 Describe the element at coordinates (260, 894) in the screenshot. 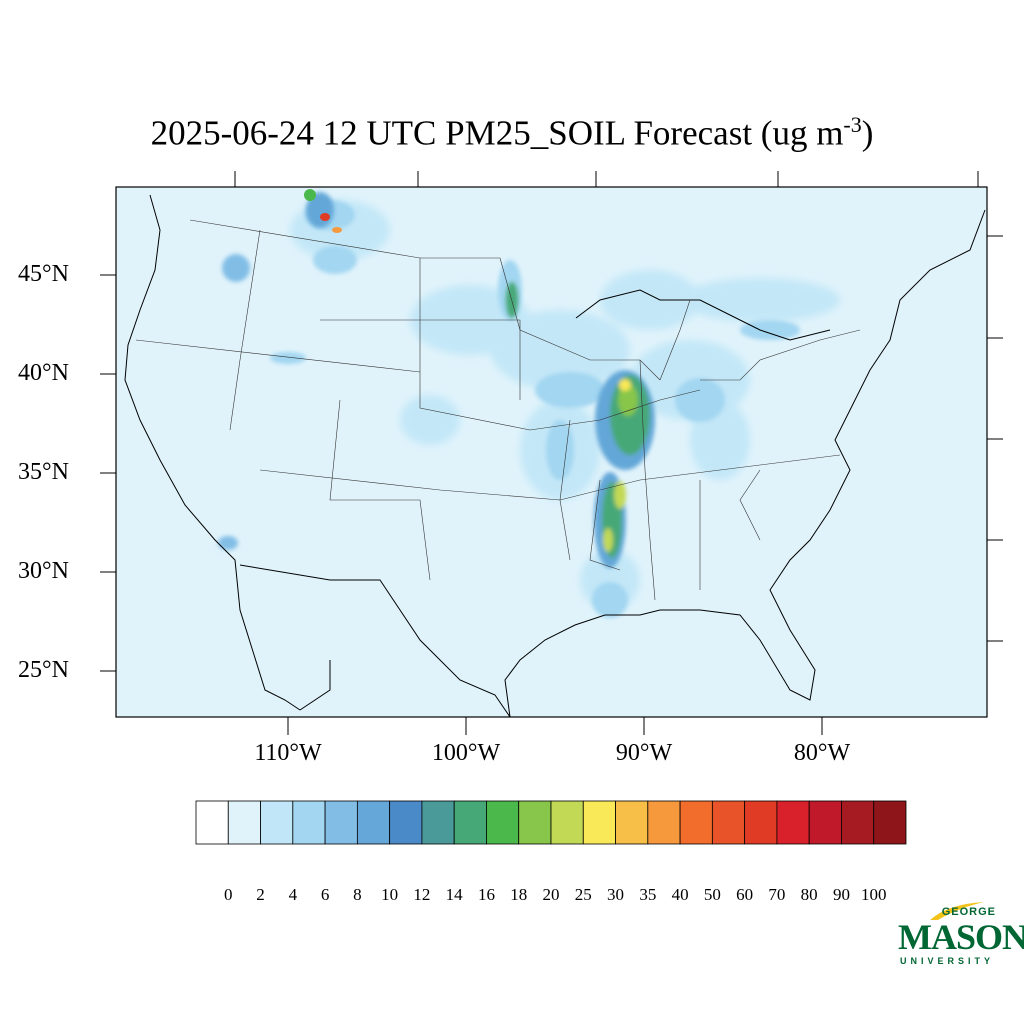

I see `colorbar-label: 2` at that location.